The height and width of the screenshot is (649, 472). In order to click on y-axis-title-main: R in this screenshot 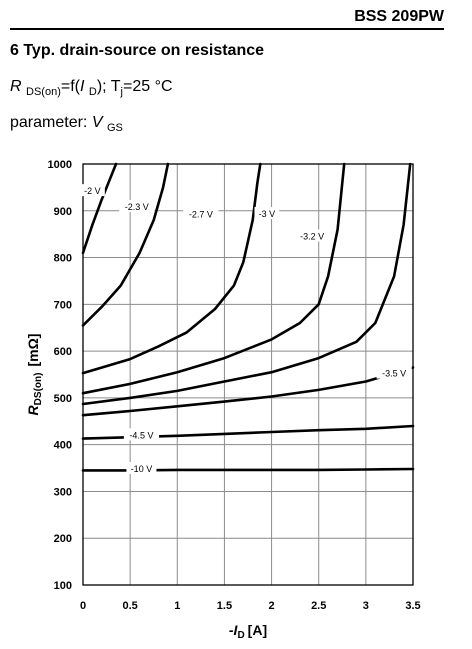, I will do `click(33, 409)`.